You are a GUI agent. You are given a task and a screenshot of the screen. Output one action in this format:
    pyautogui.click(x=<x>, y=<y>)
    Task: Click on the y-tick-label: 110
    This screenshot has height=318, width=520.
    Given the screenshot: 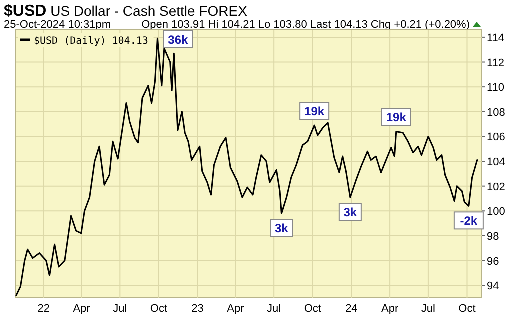 What is the action you would take?
    pyautogui.click(x=496, y=88)
    